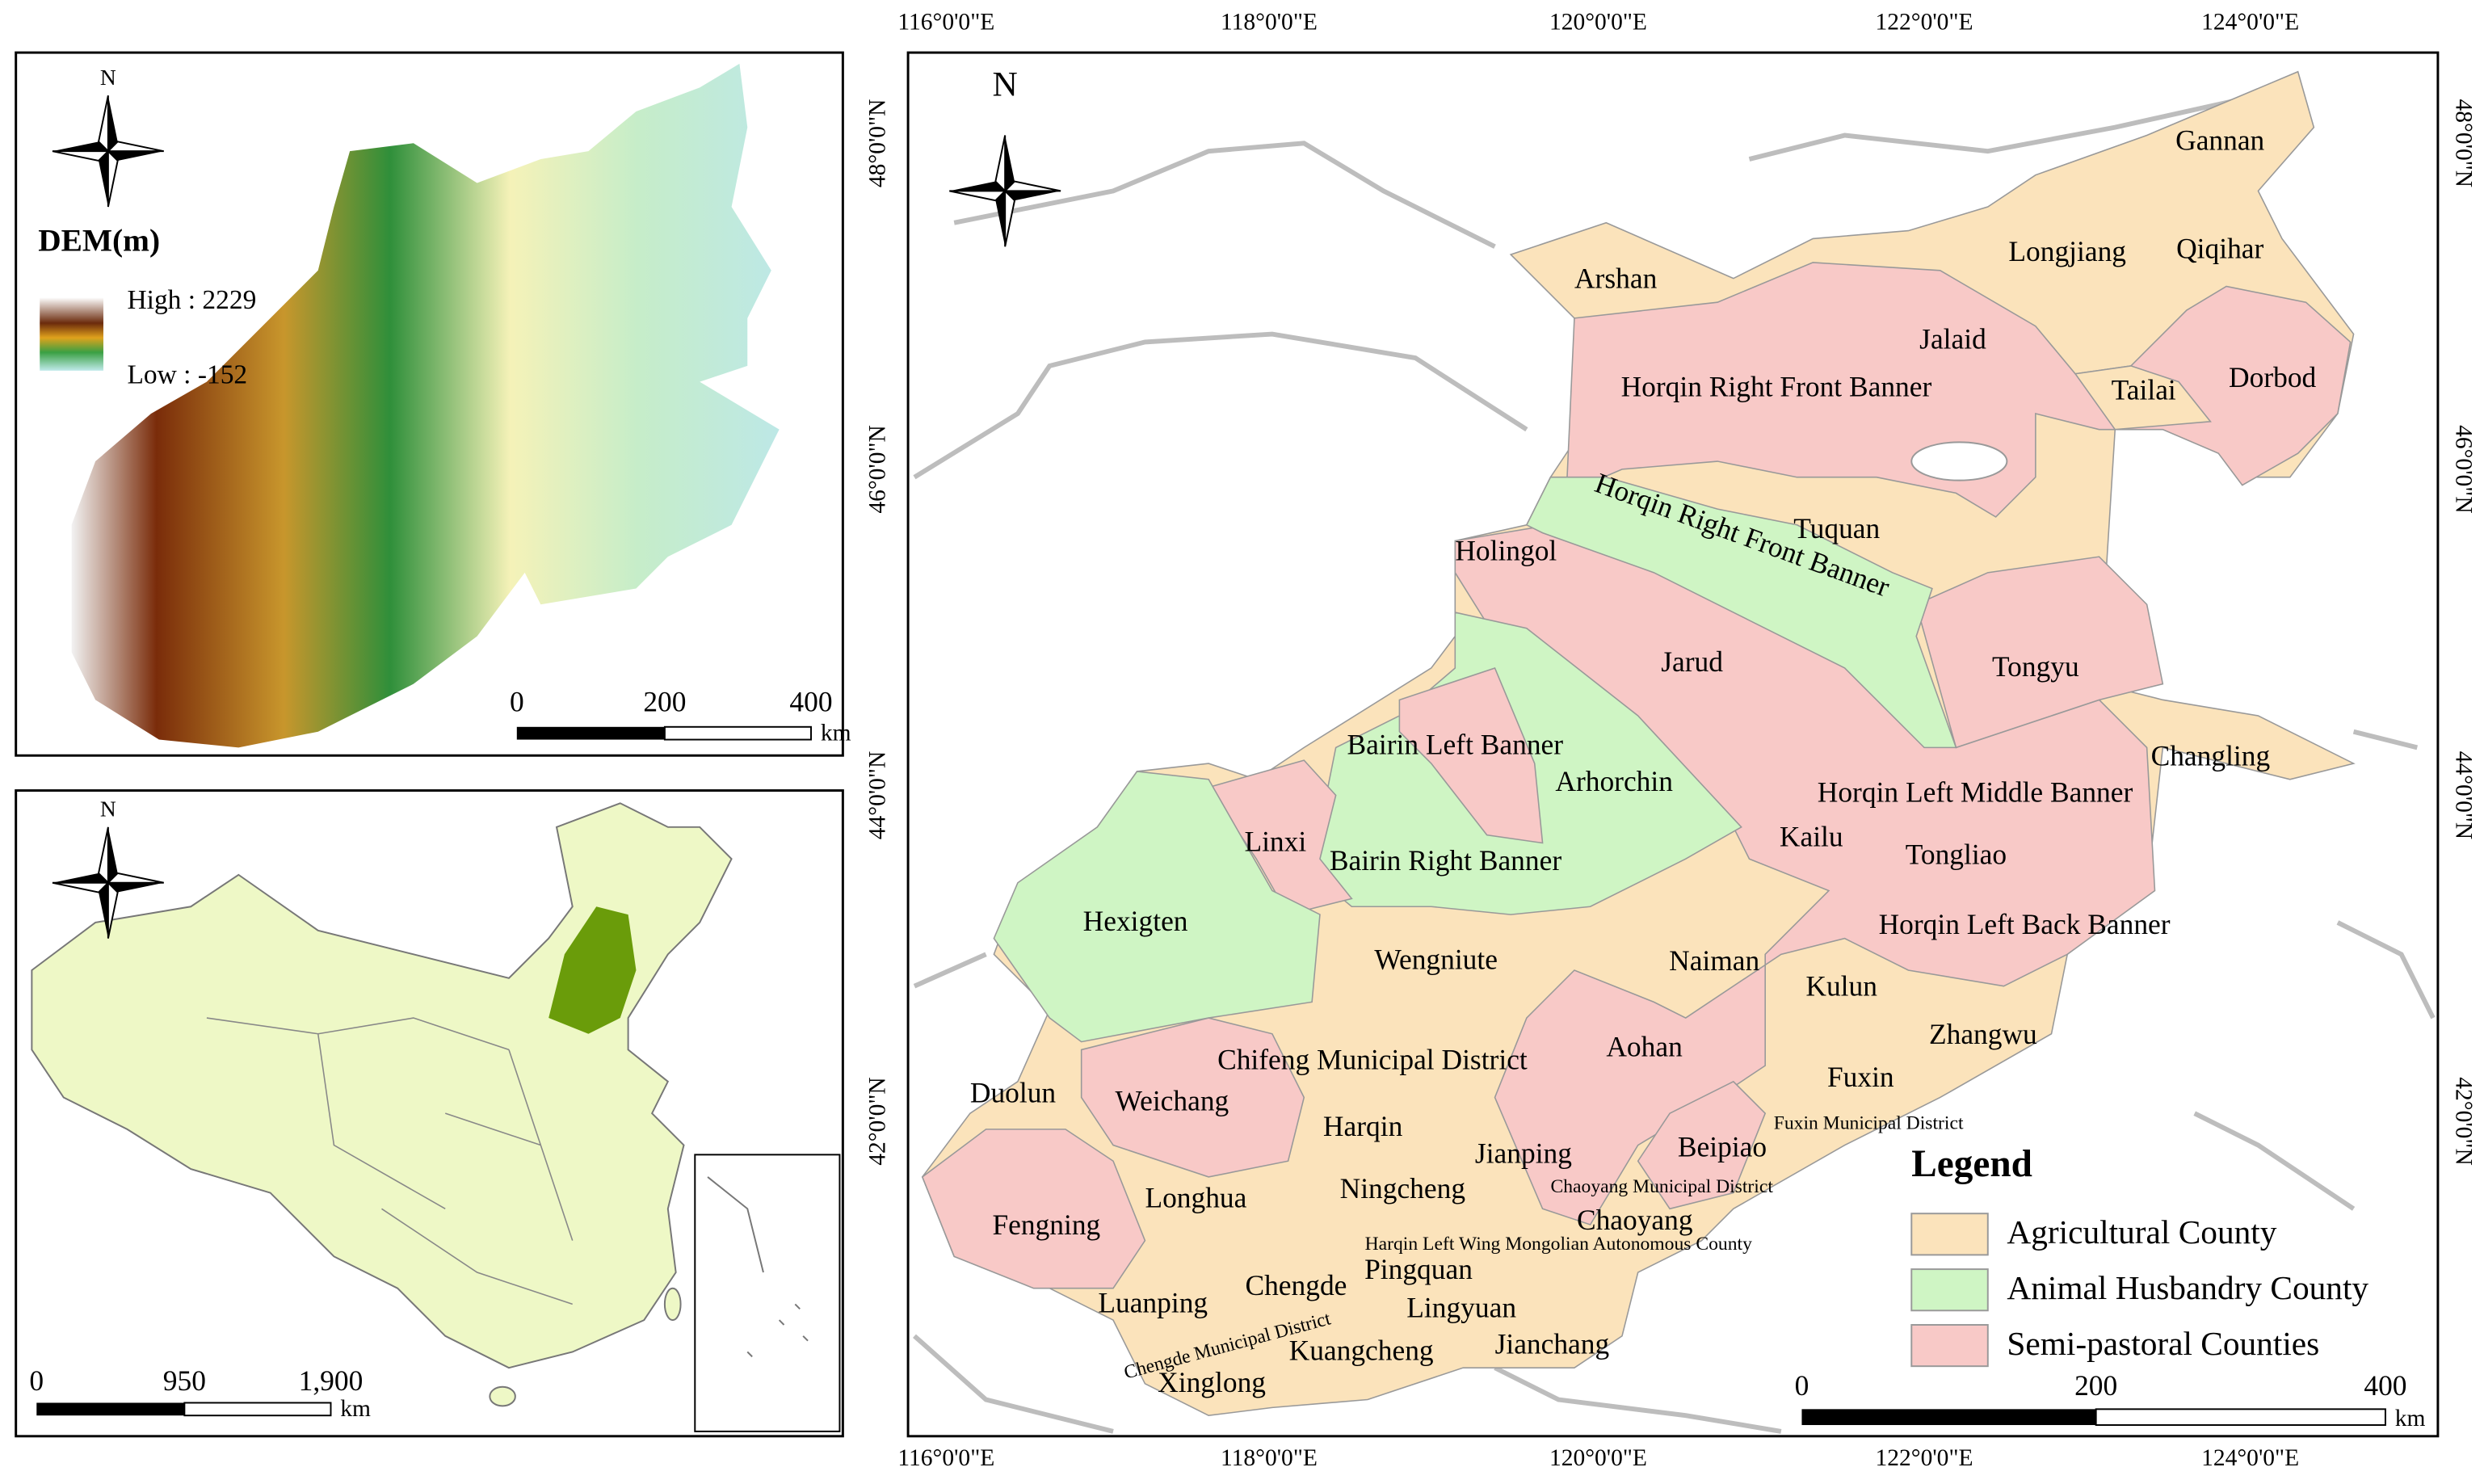 The width and height of the screenshot is (2484, 1484). What do you see at coordinates (1777, 387) in the screenshot?
I see `county-label: Horqin Right Front Banner` at bounding box center [1777, 387].